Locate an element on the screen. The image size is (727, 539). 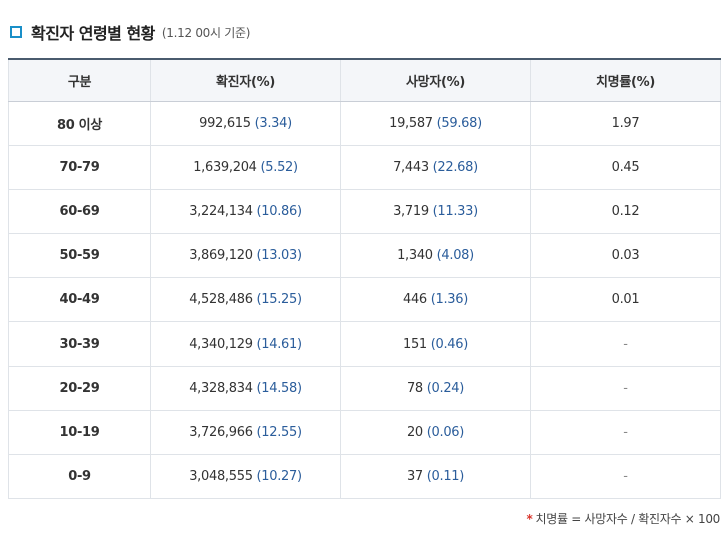
cell-confirmed: 3,869,120 (13.03) is located at coordinates (245, 256).